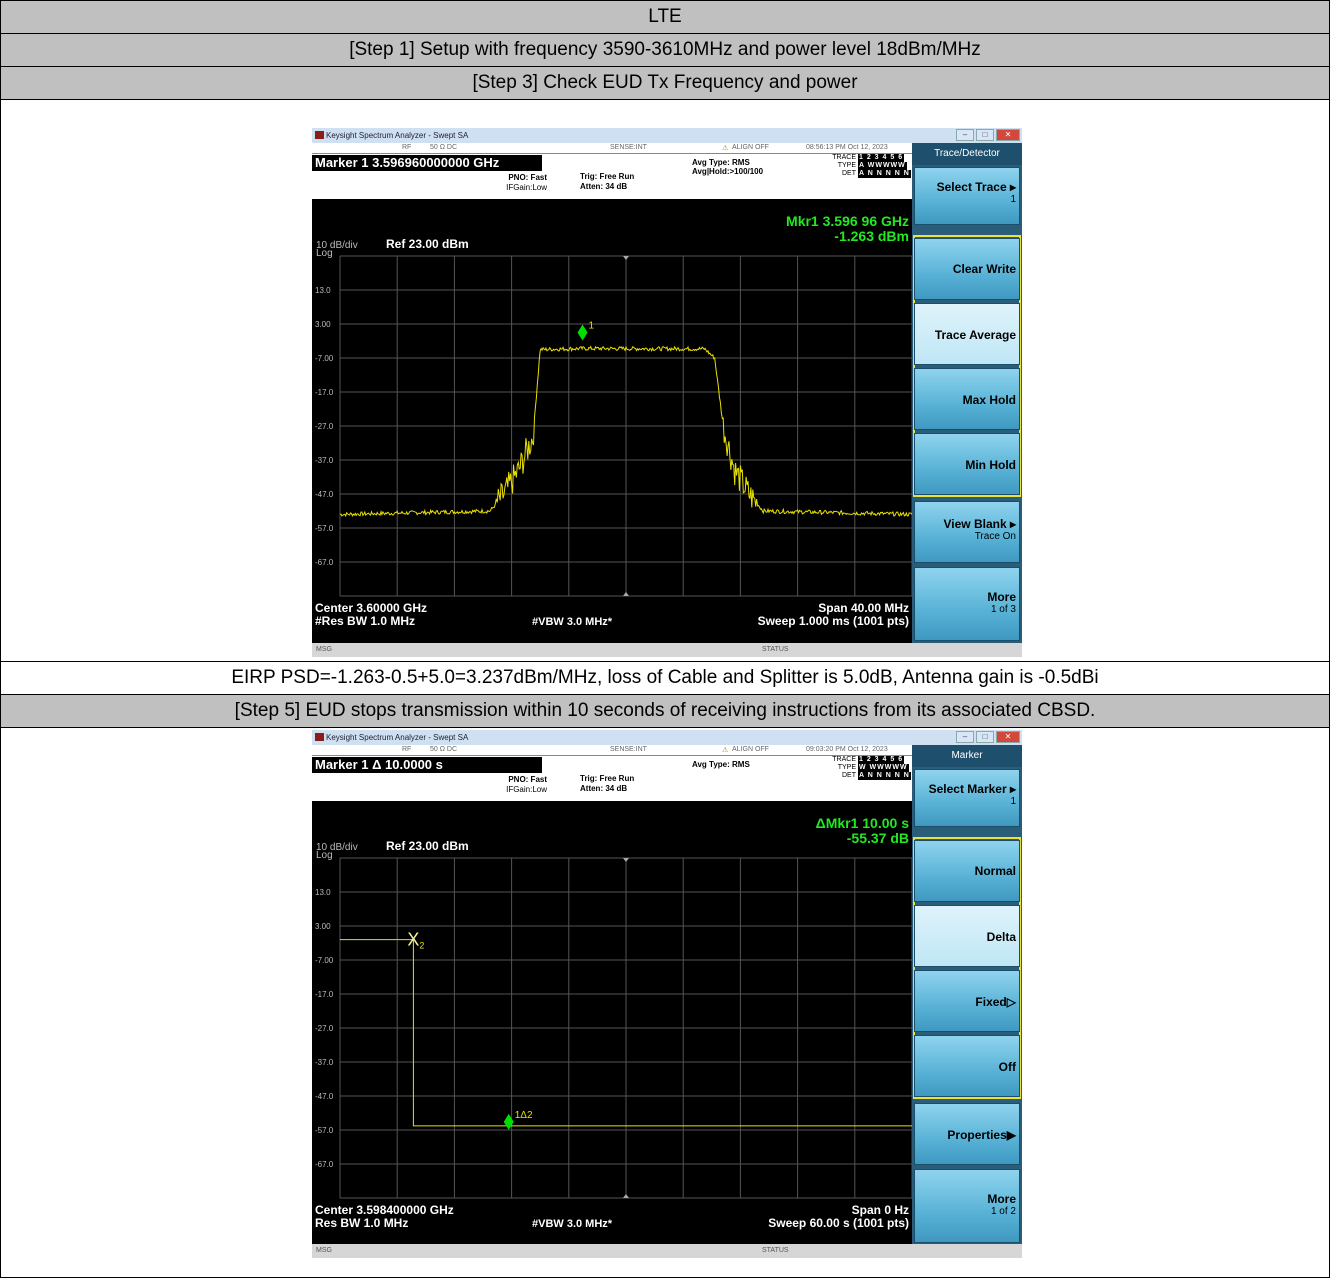  I want to click on y-tick-label: -37.0, so click(324, 460).